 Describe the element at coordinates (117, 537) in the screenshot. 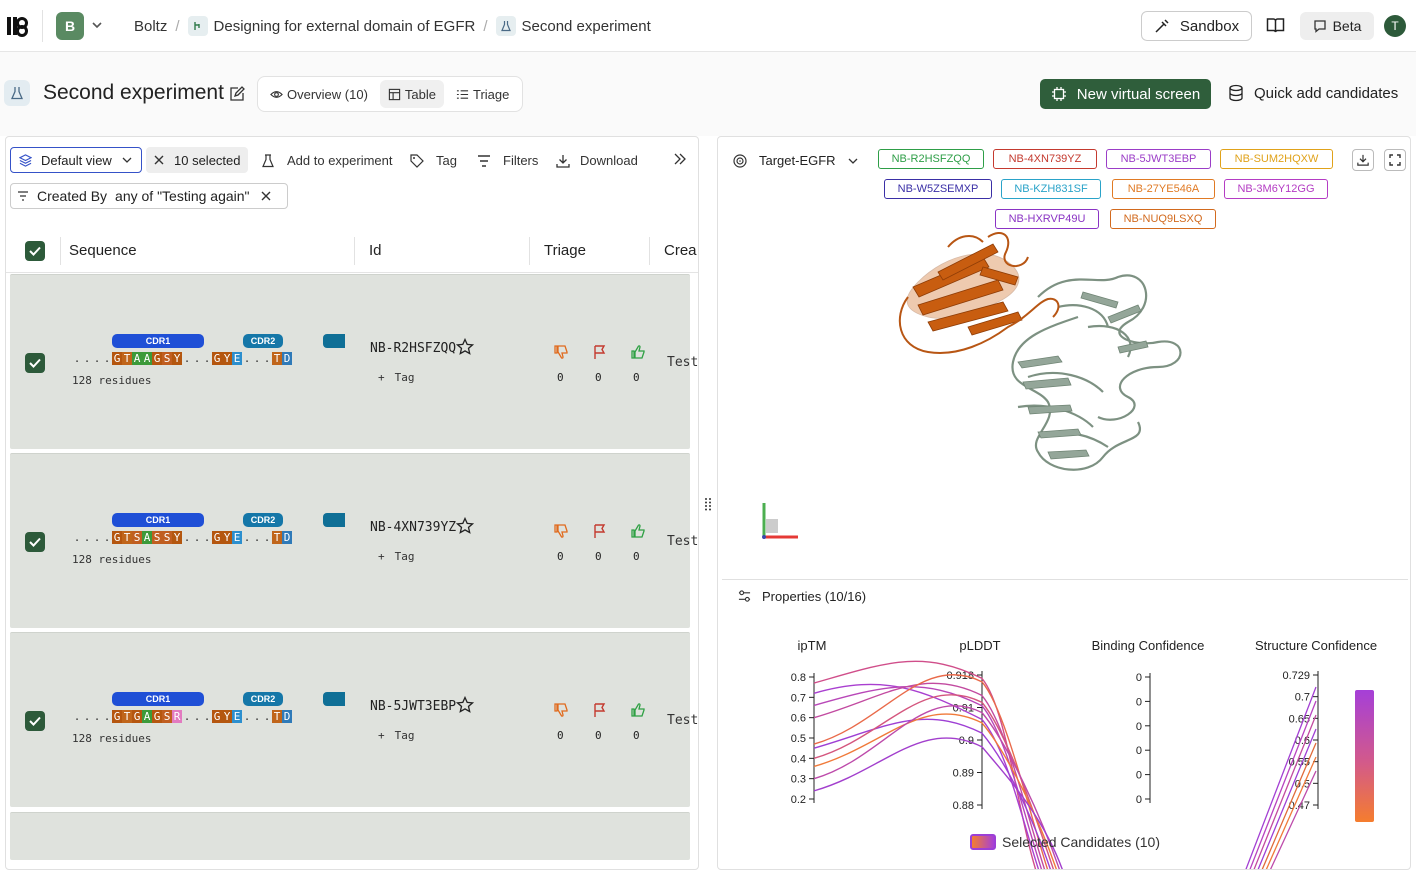

I see `residue: G` at that location.